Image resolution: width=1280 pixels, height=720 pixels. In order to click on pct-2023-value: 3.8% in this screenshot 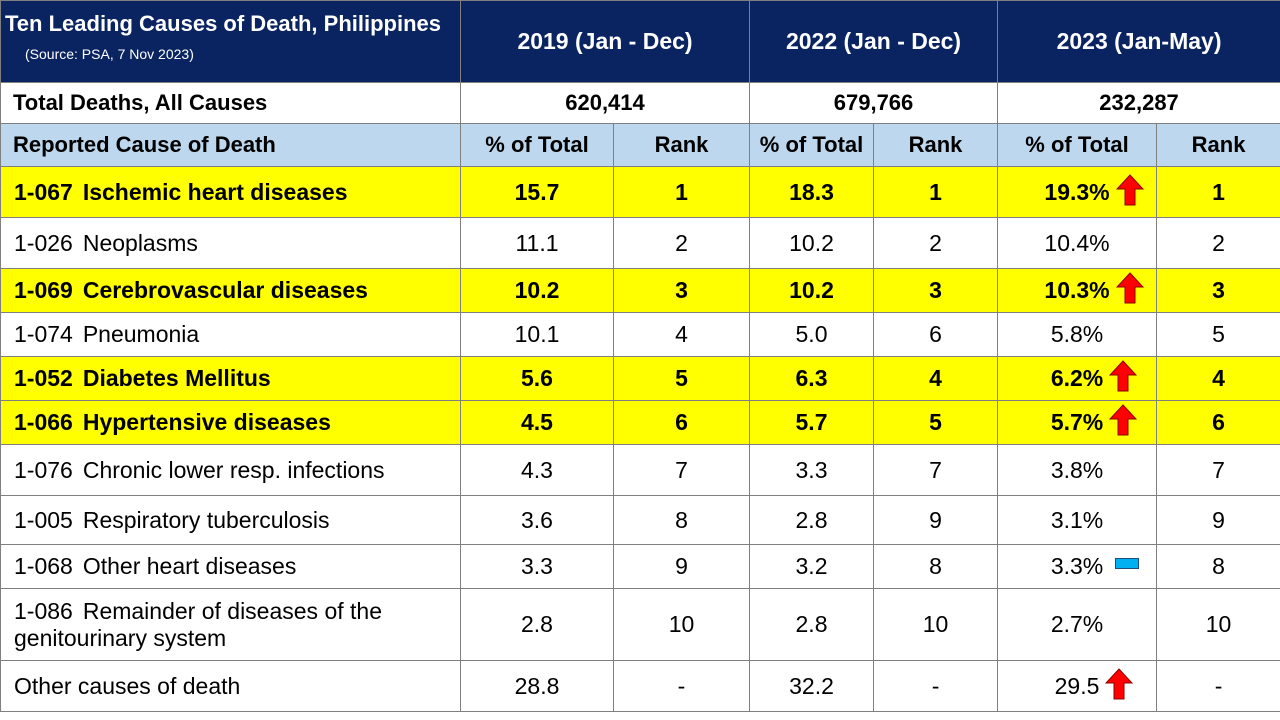, I will do `click(1077, 469)`.